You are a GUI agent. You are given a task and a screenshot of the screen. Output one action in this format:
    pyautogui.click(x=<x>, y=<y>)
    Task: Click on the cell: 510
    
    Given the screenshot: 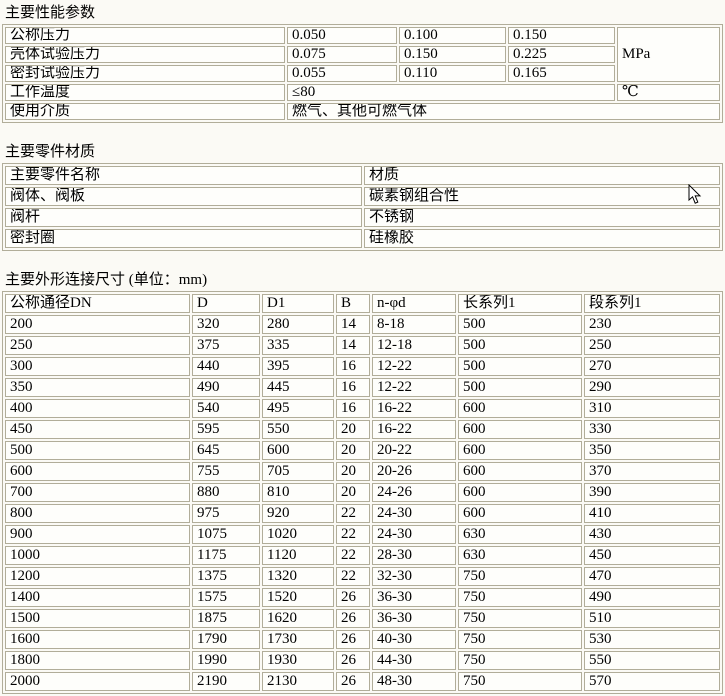 What is the action you would take?
    pyautogui.click(x=652, y=618)
    